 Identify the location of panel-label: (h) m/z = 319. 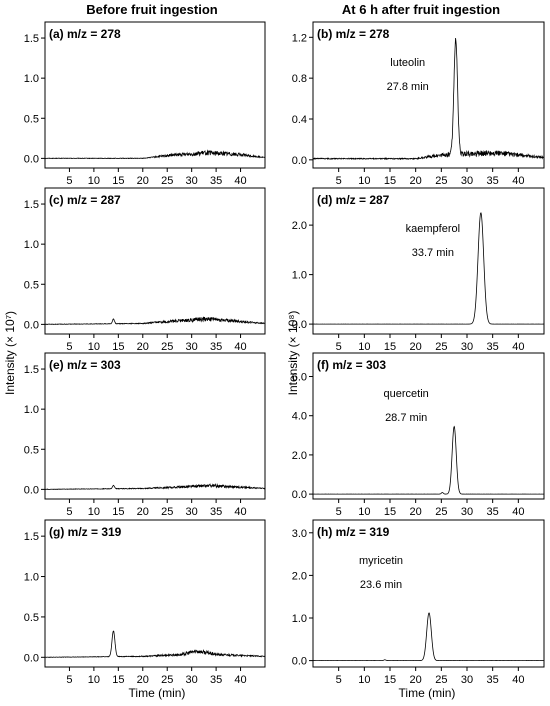
(353, 532).